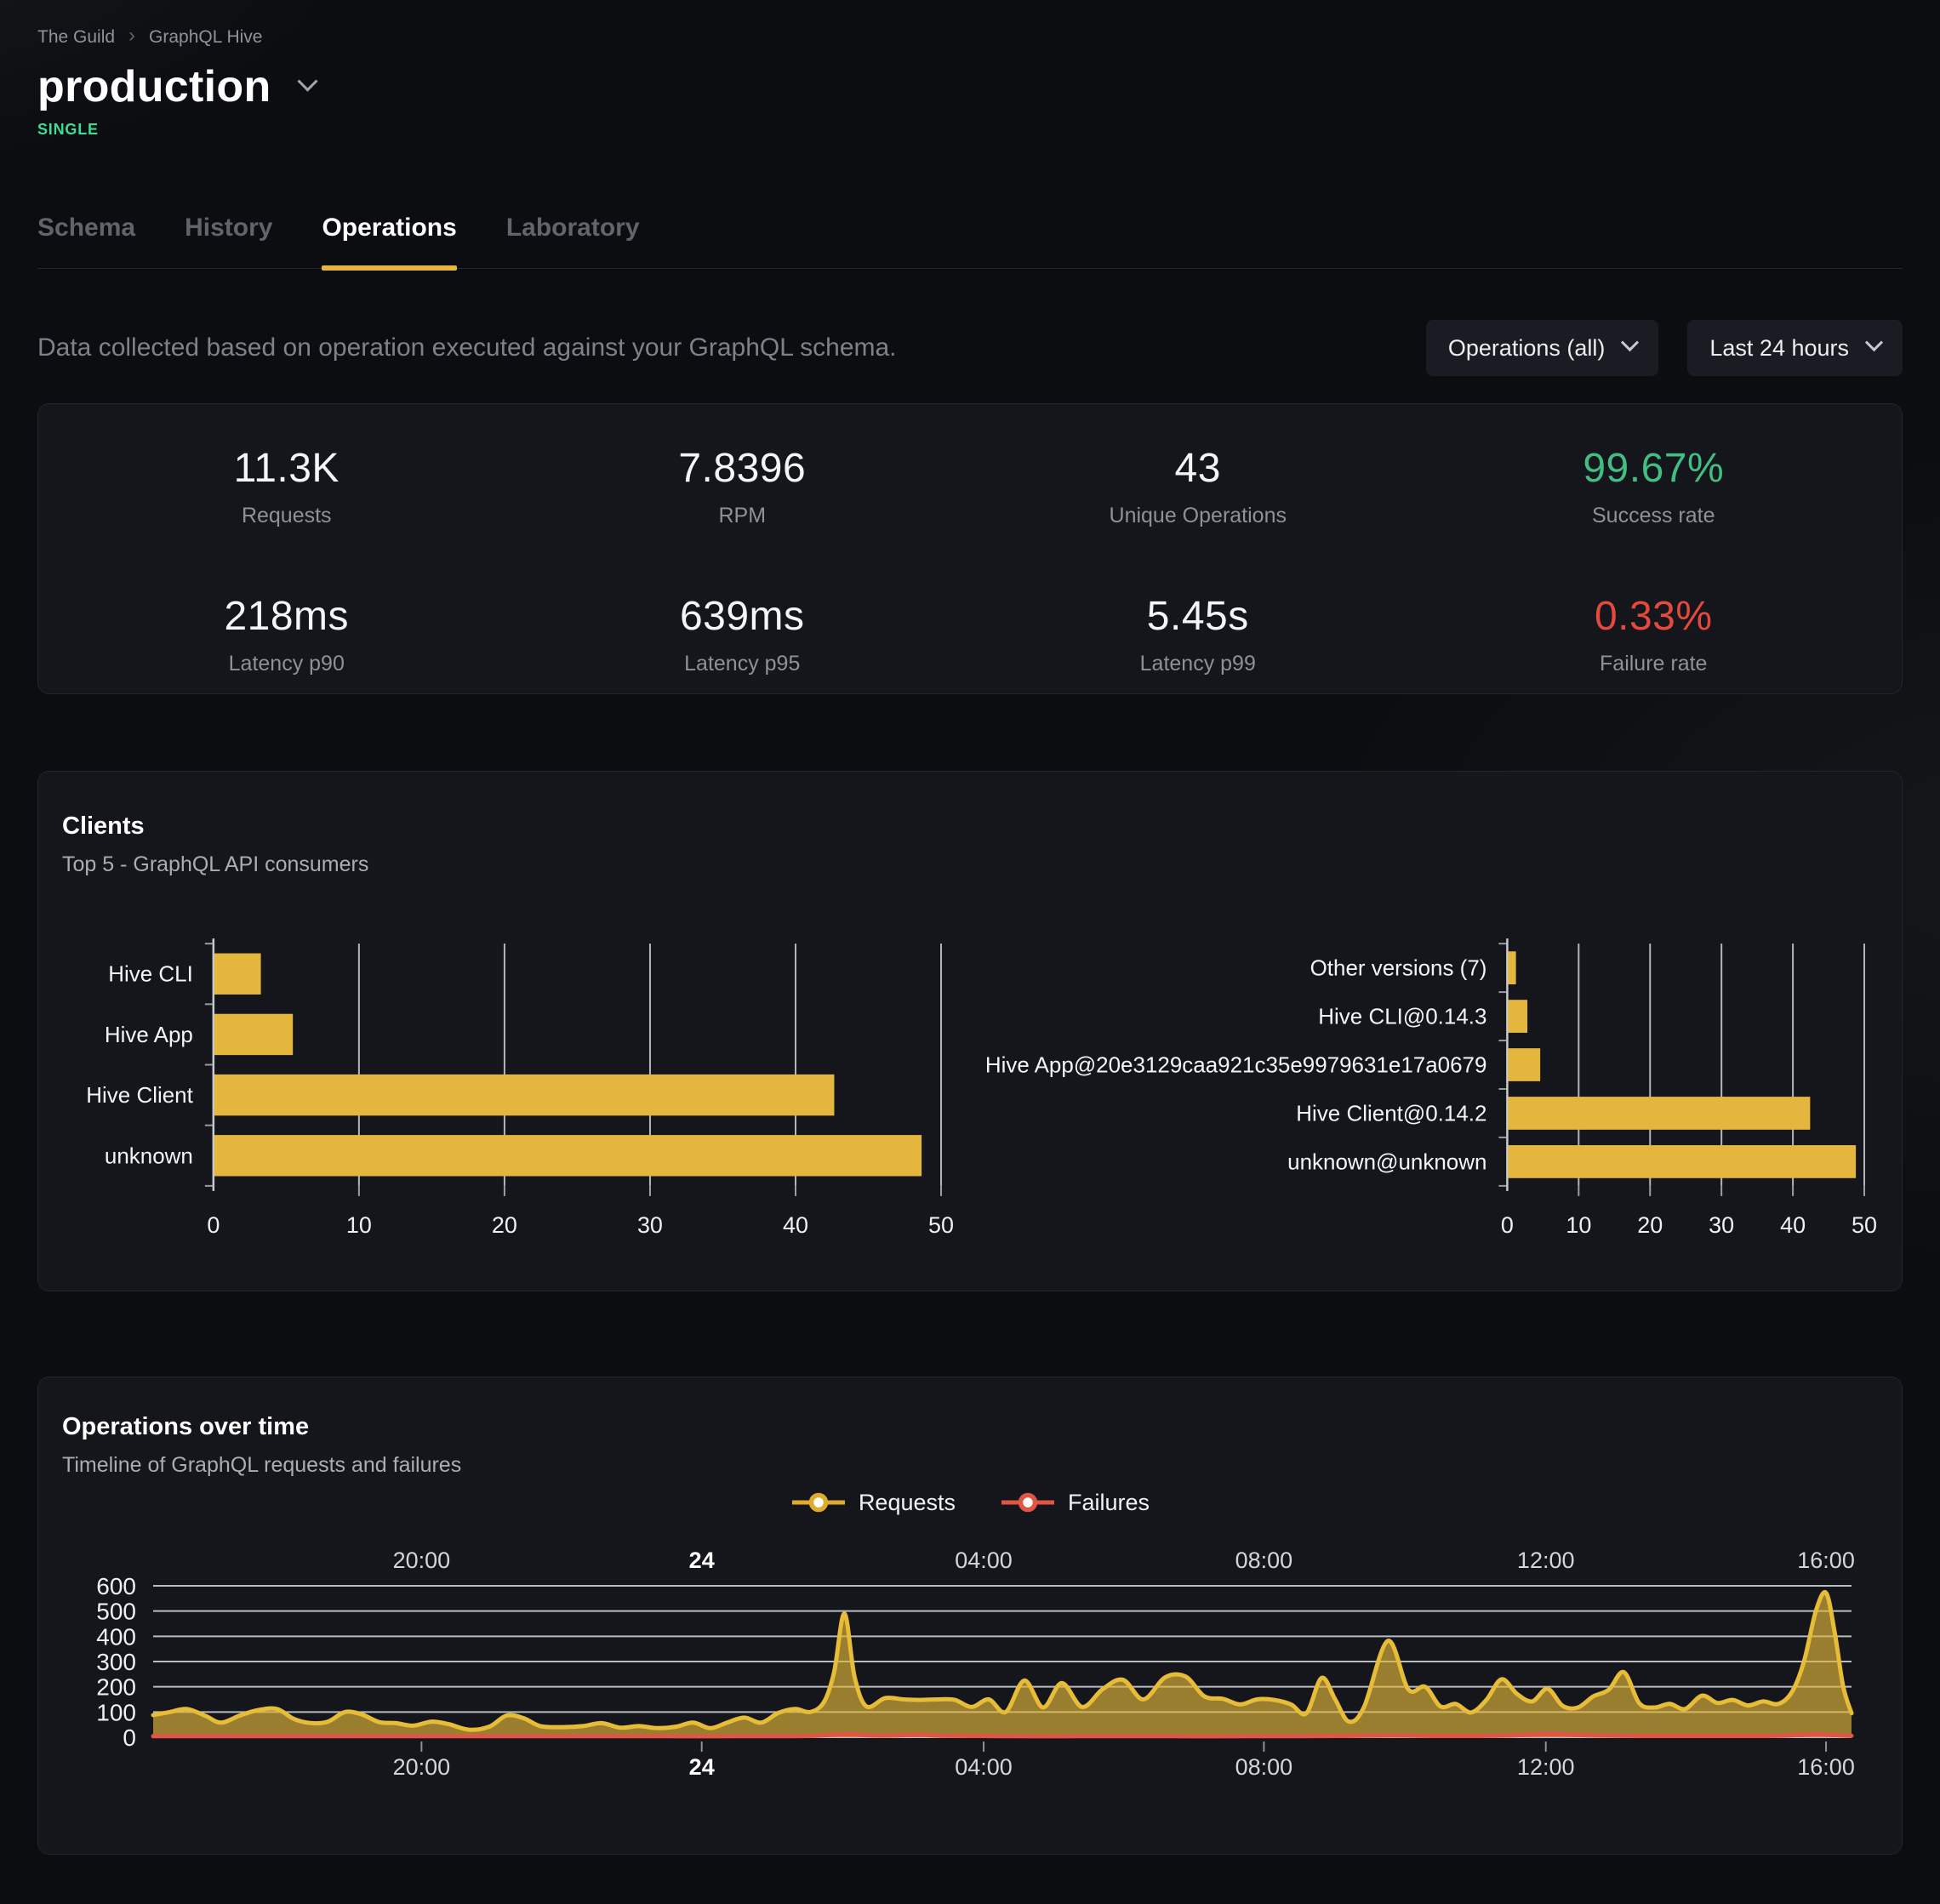  Describe the element at coordinates (154, 86) in the screenshot. I see `page-title: production` at that location.